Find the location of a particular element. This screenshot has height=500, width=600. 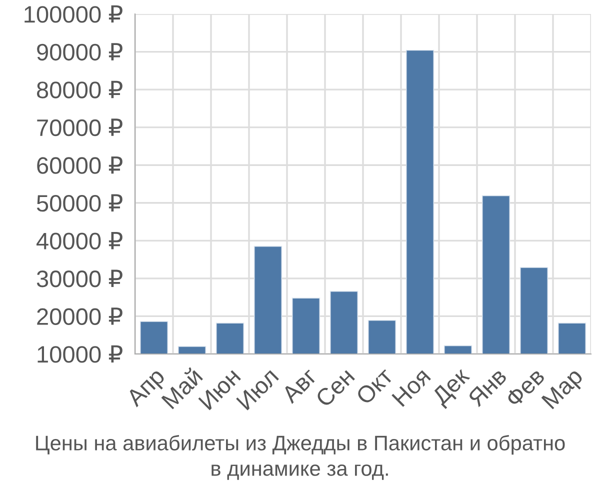

y-tick-label: 60000 ₽ is located at coordinates (79, 165).